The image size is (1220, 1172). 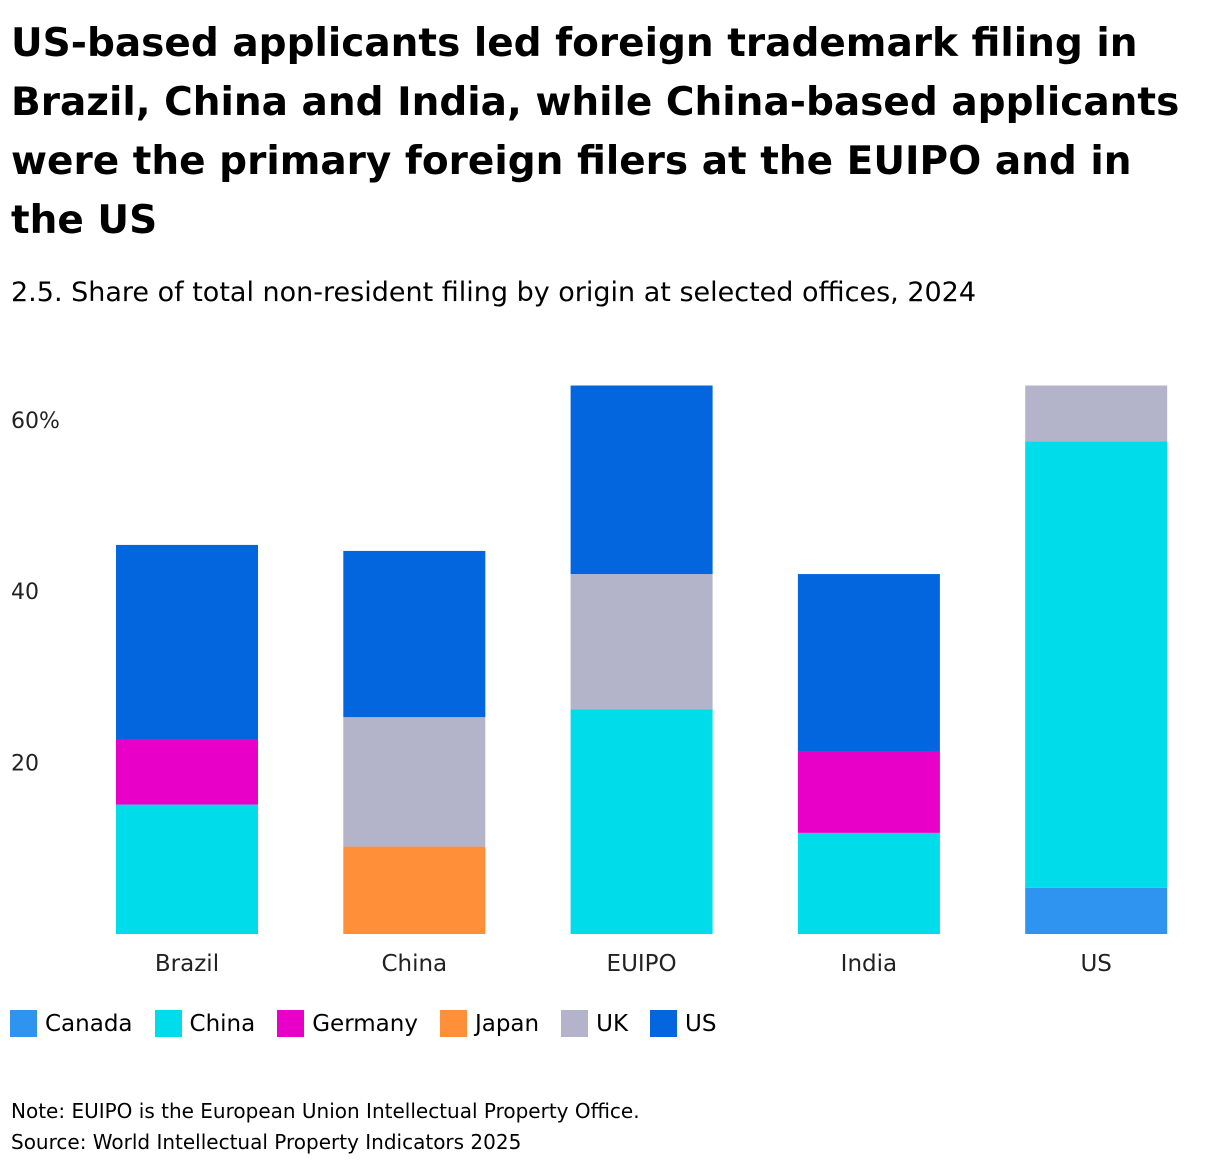 What do you see at coordinates (1095, 964) in the screenshot?
I see `x-tick-label: US` at bounding box center [1095, 964].